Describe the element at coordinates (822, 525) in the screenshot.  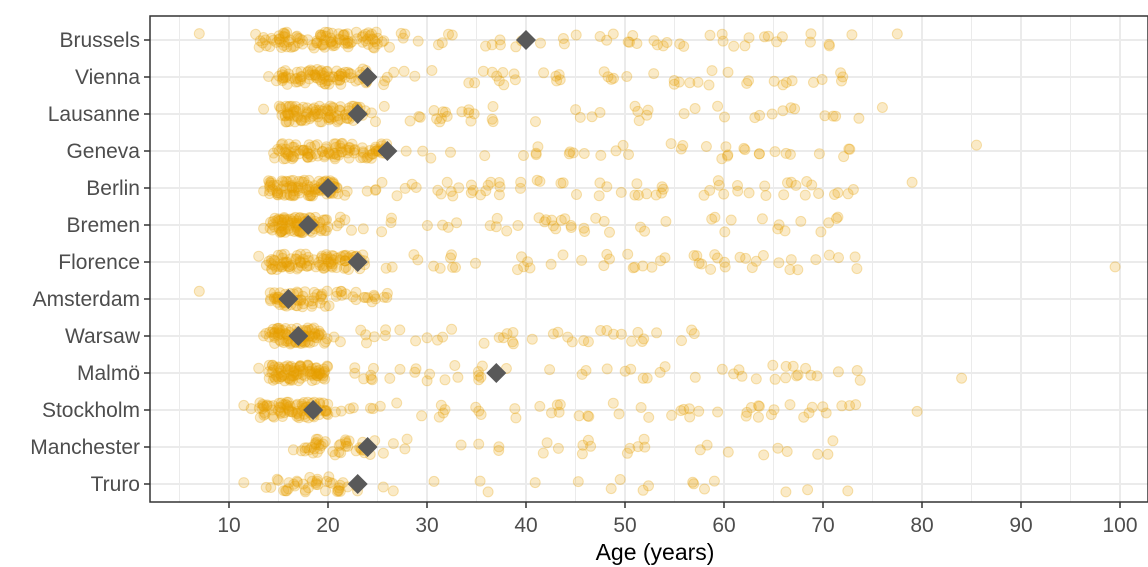
I see `x-tick-label: 70` at that location.